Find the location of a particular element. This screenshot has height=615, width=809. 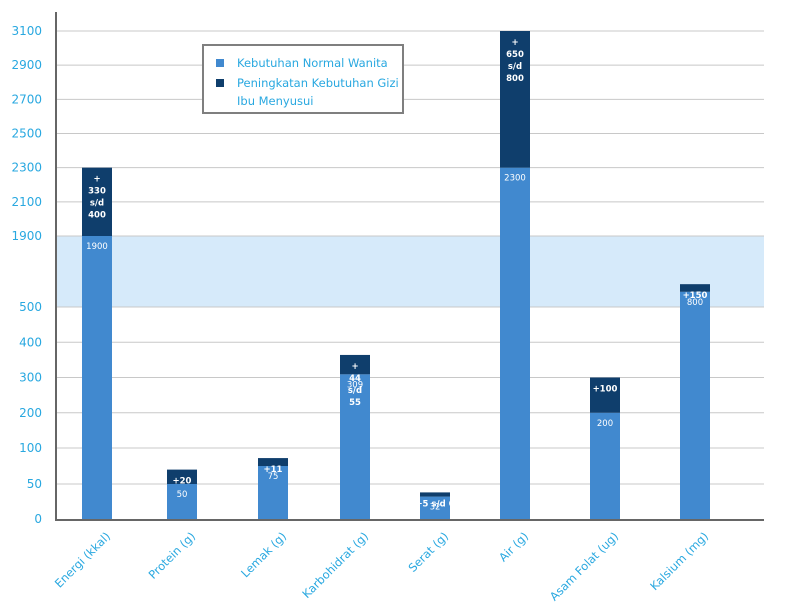

data-label-increase: 400 is located at coordinates (97, 216).